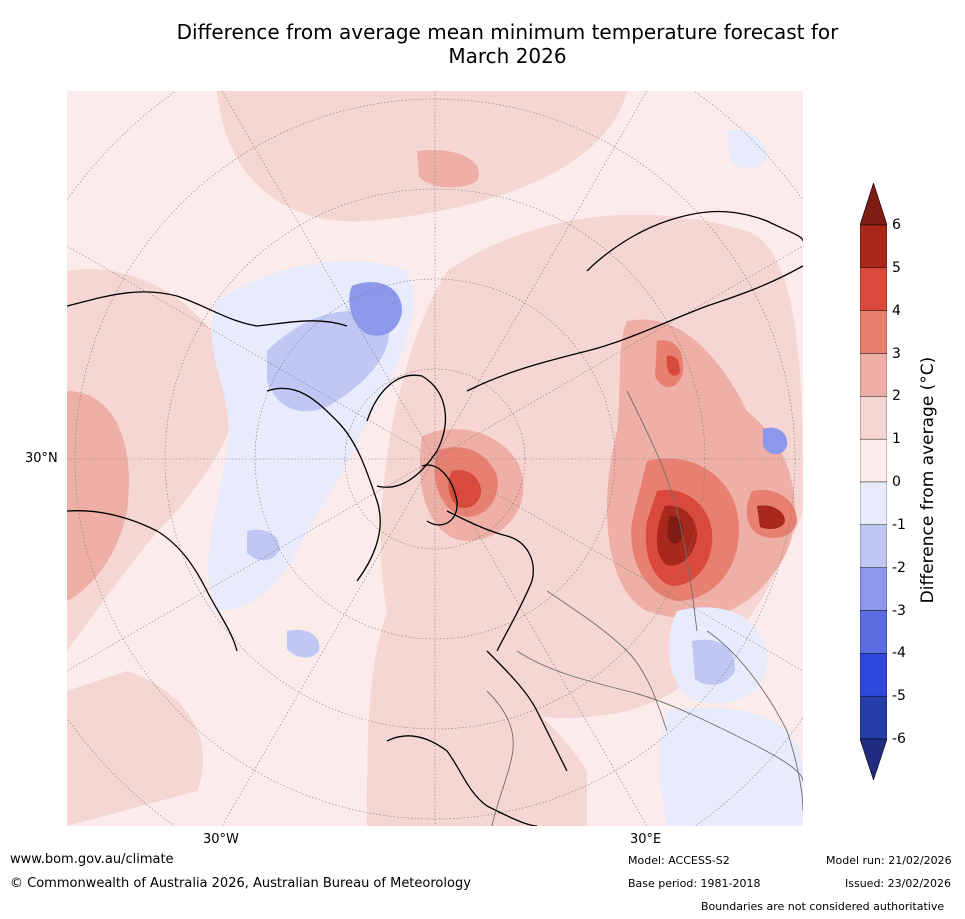 This screenshot has height=919, width=965. What do you see at coordinates (646, 839) in the screenshot?
I see `lon-label-30e: 30°E` at bounding box center [646, 839].